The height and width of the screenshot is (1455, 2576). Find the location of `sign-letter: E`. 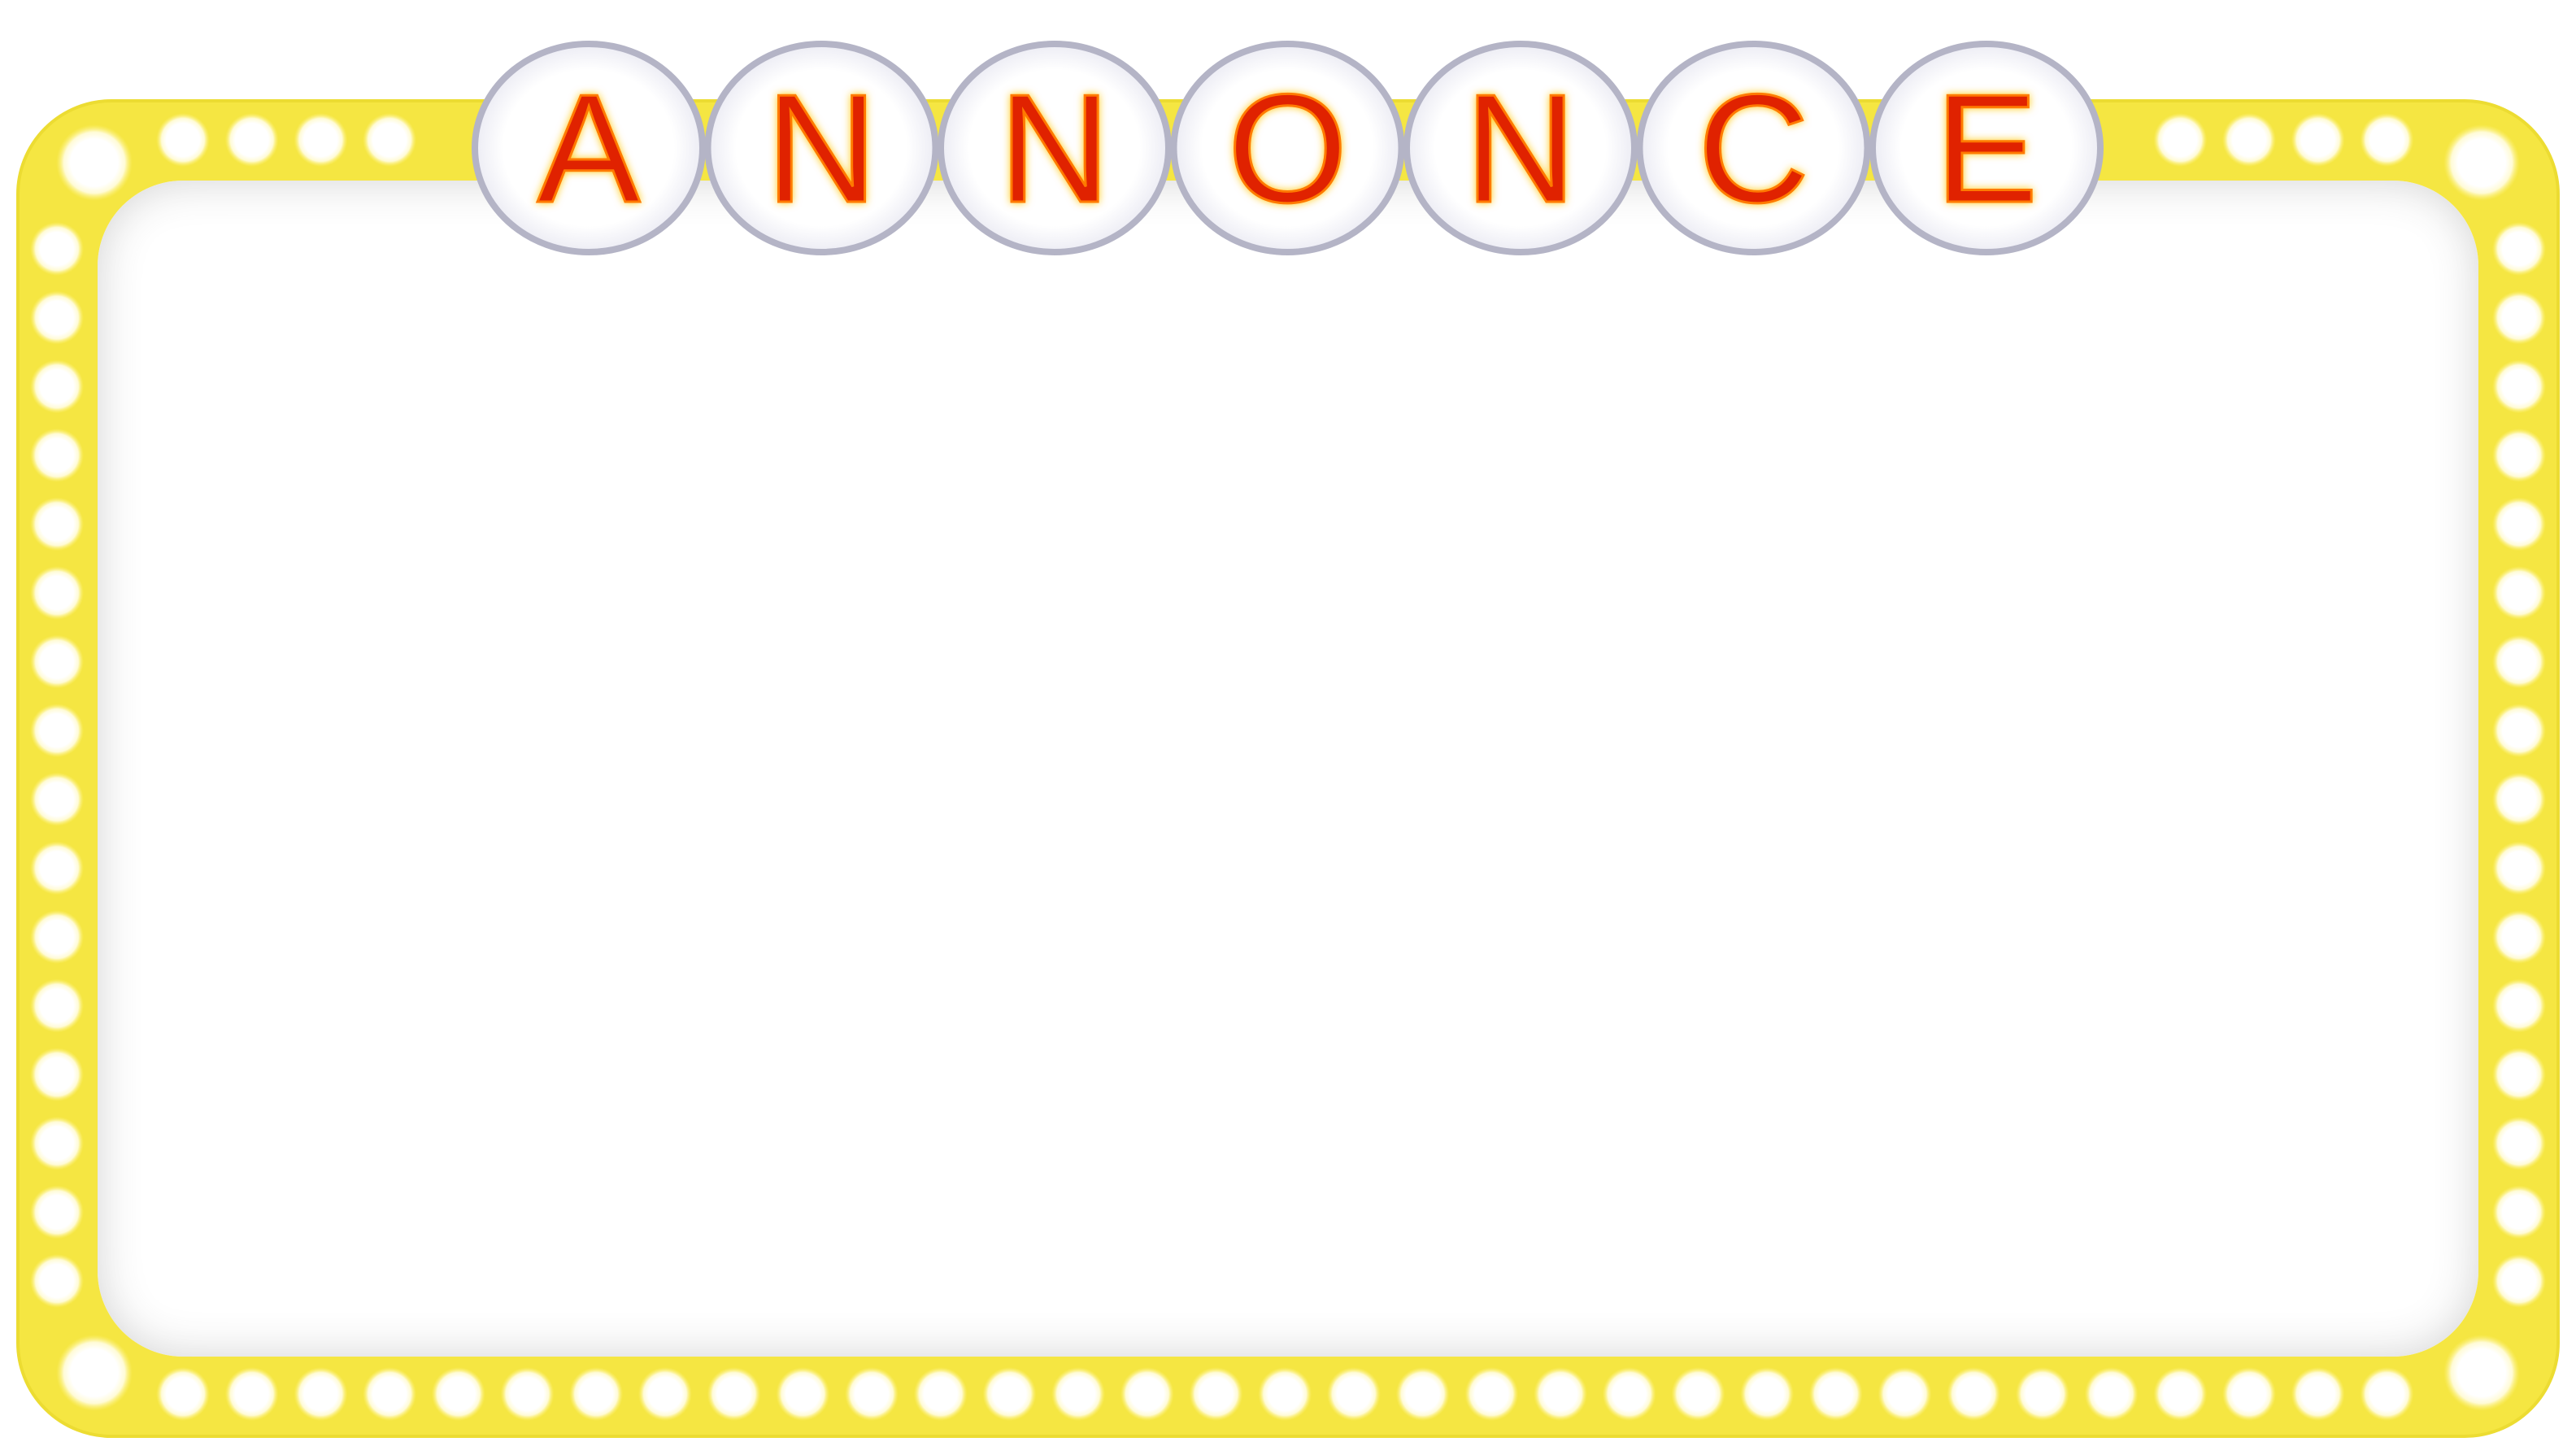

sign-letter: E is located at coordinates (1987, 149).